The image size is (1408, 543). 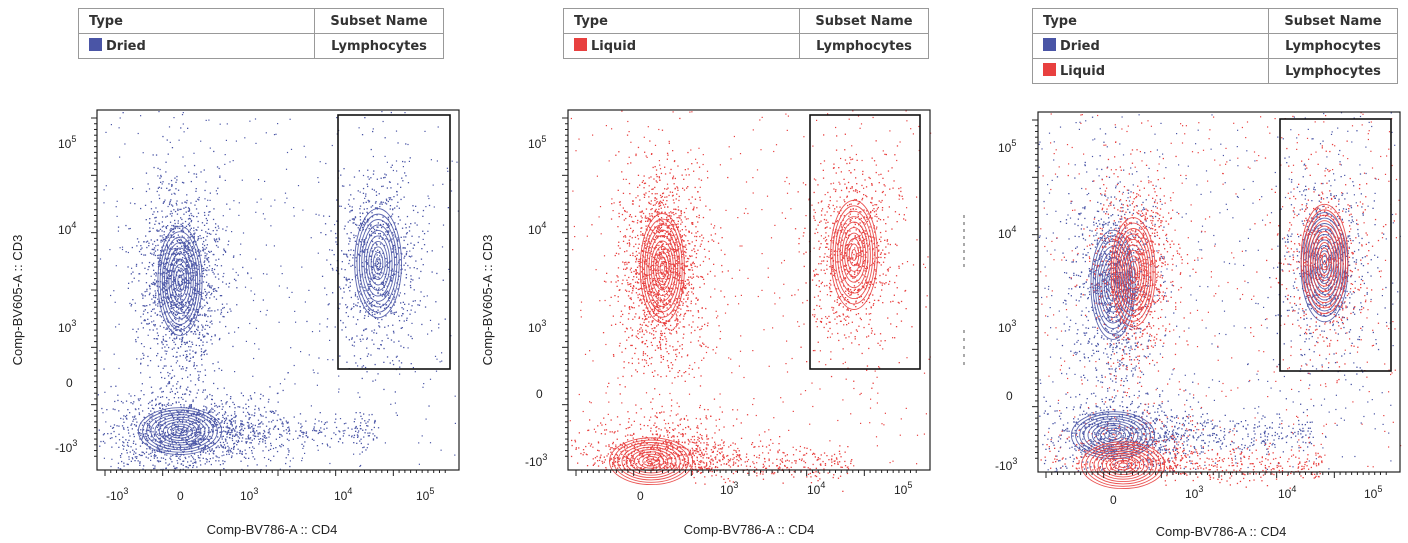 What do you see at coordinates (261, 33) in the screenshot?
I see `legend-table: Type Subset Name Dried Lymphocytes` at bounding box center [261, 33].